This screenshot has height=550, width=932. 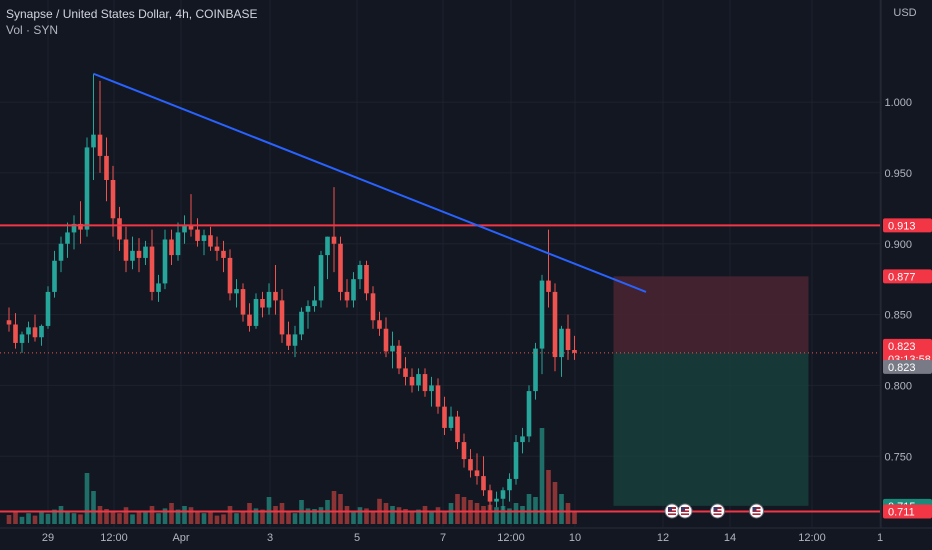 What do you see at coordinates (904, 13) in the screenshot?
I see `currency-label: USD` at bounding box center [904, 13].